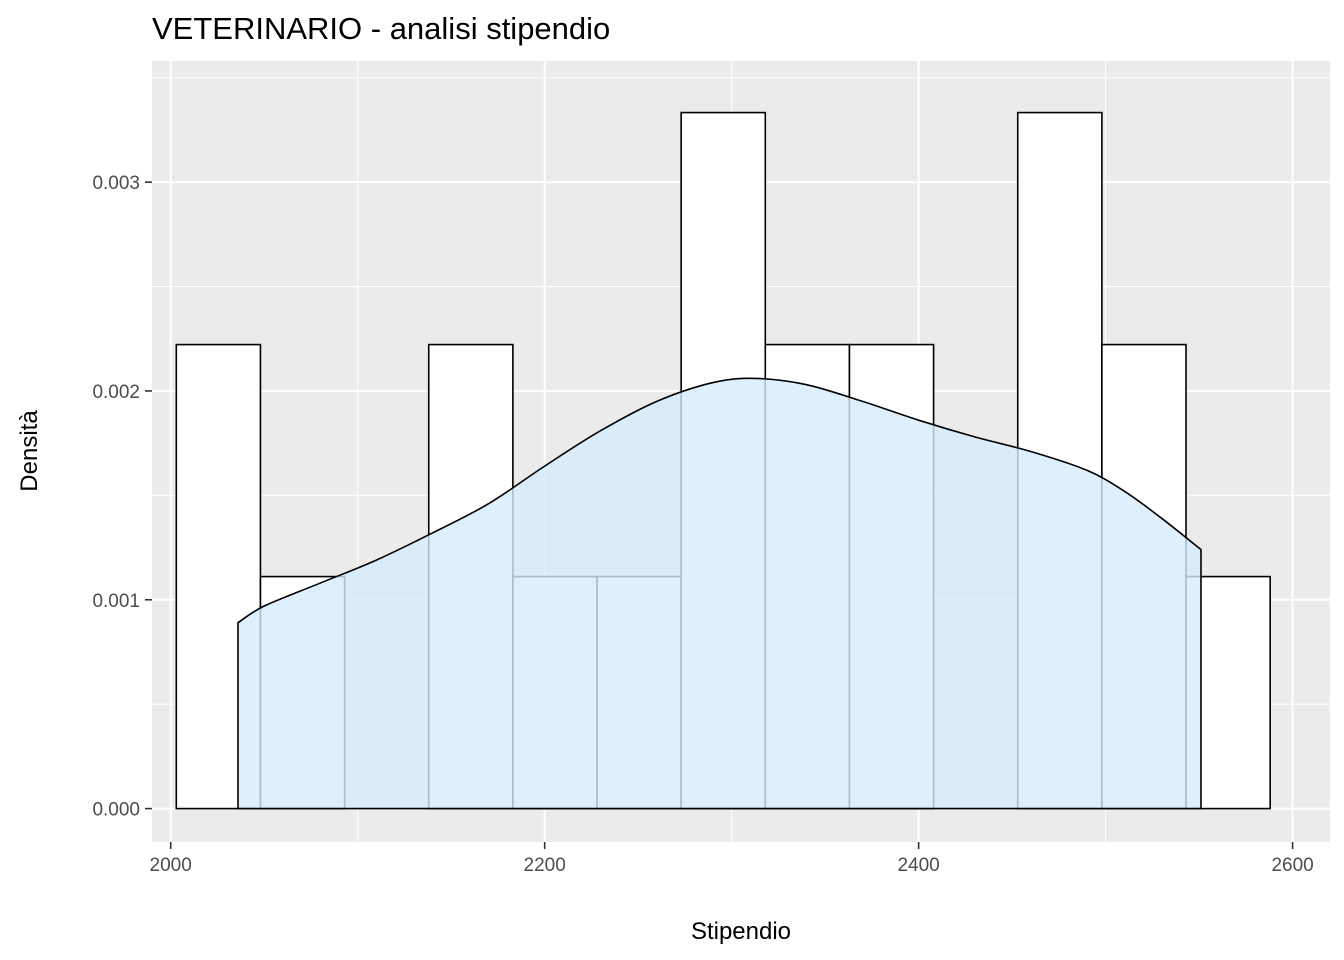  What do you see at coordinates (545, 865) in the screenshot?
I see `x-tick-label: 2200` at bounding box center [545, 865].